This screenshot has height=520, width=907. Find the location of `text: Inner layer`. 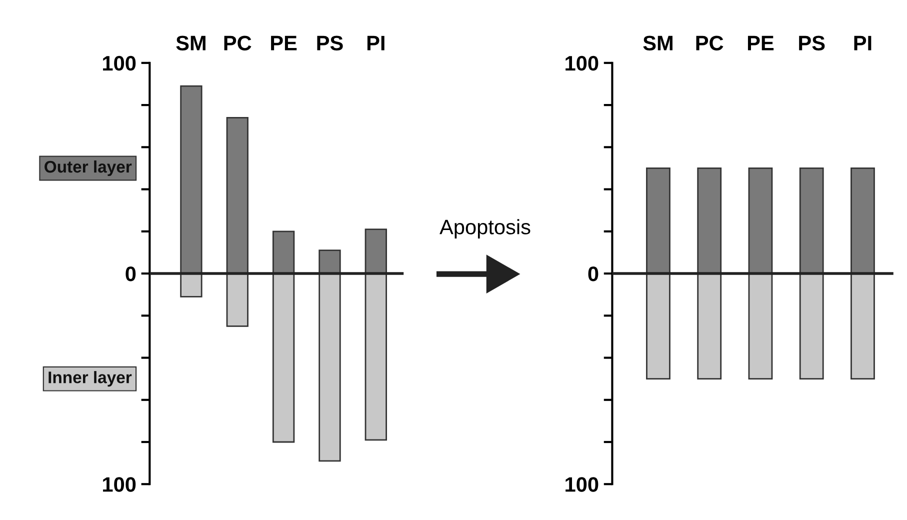

text: Inner layer is located at coordinates (90, 379).